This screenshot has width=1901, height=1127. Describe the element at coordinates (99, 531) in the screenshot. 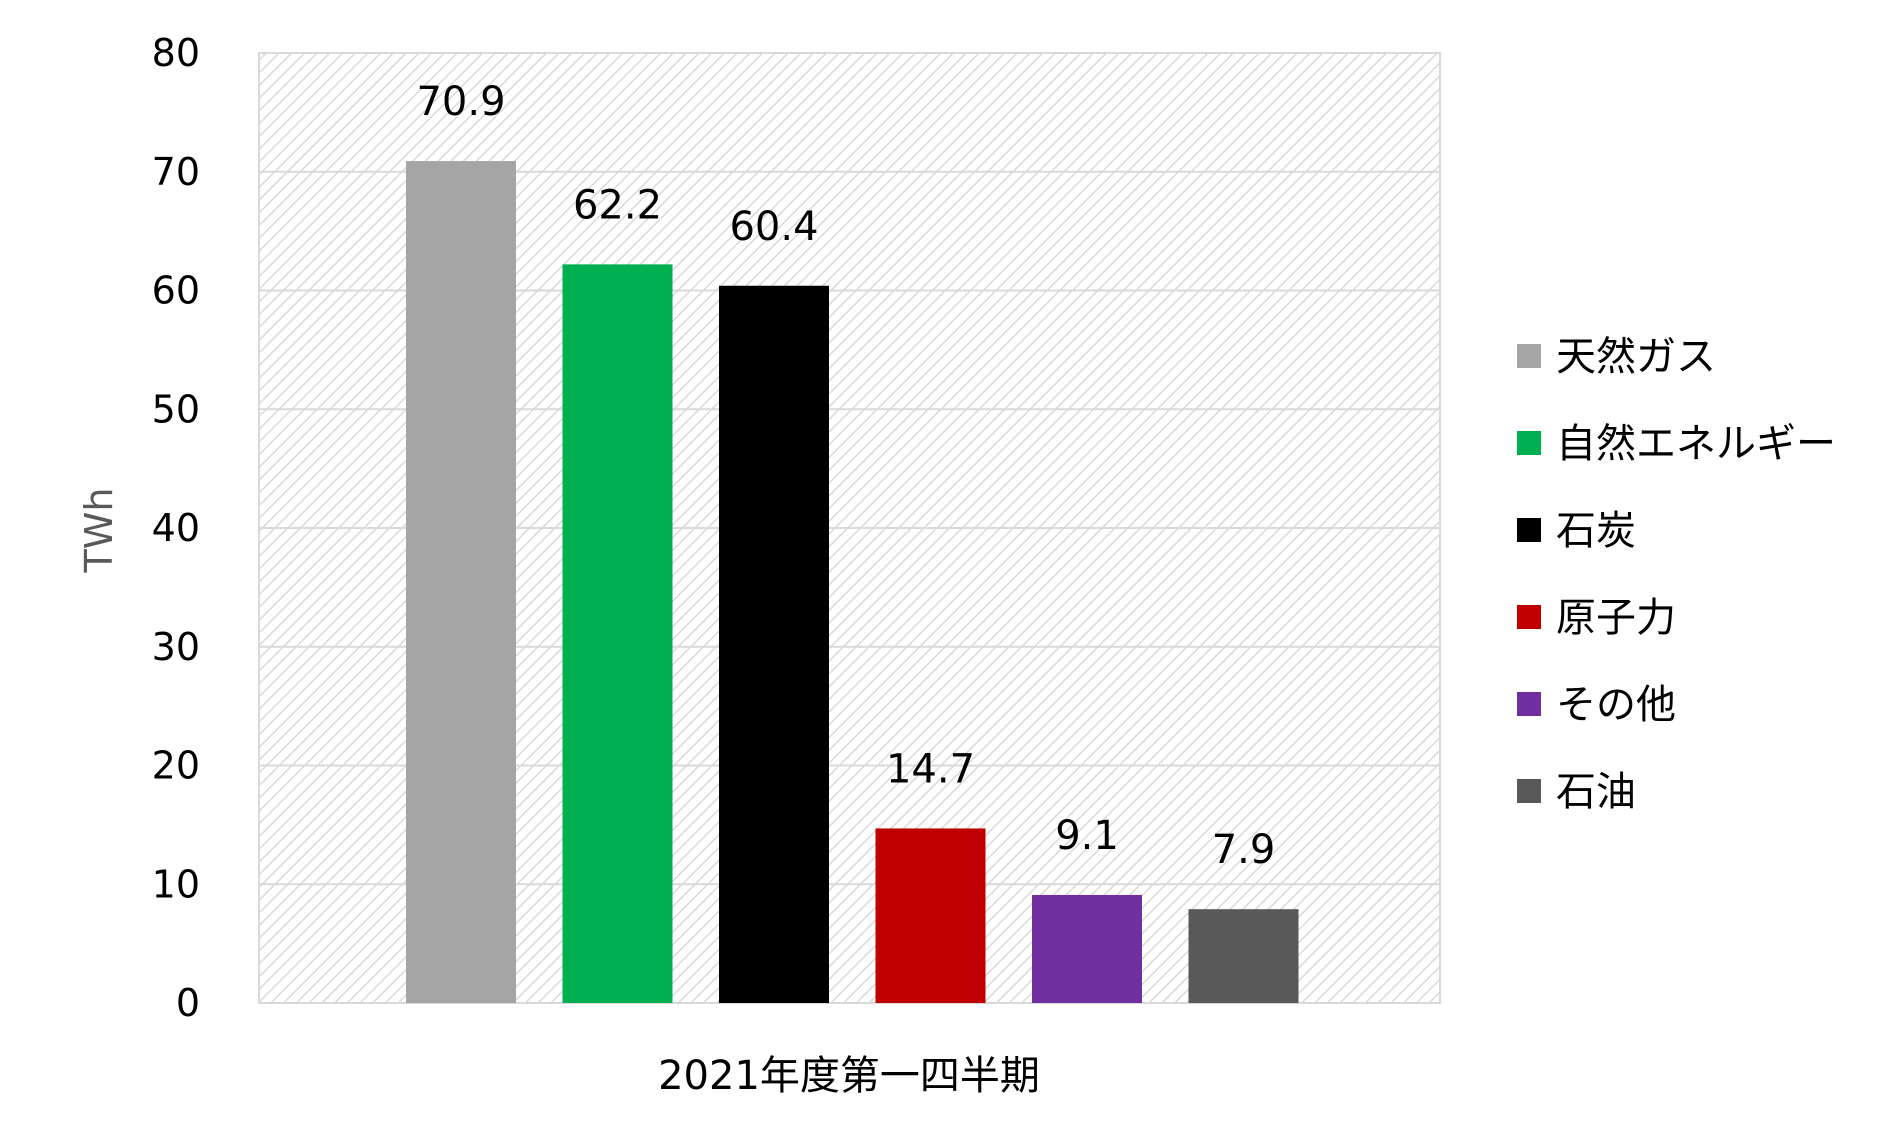

I see `y-axis-title: TWh` at that location.